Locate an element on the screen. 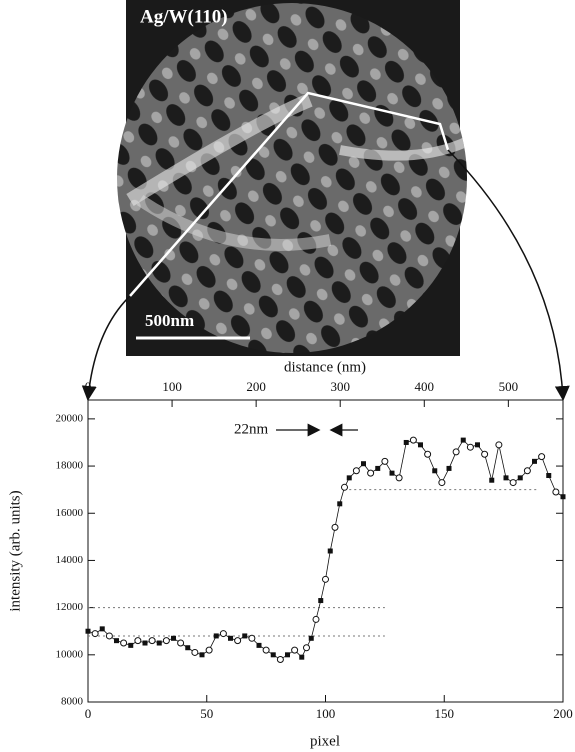 This screenshot has width=575, height=752. y-tick-label: 10000 is located at coordinates (70, 654).